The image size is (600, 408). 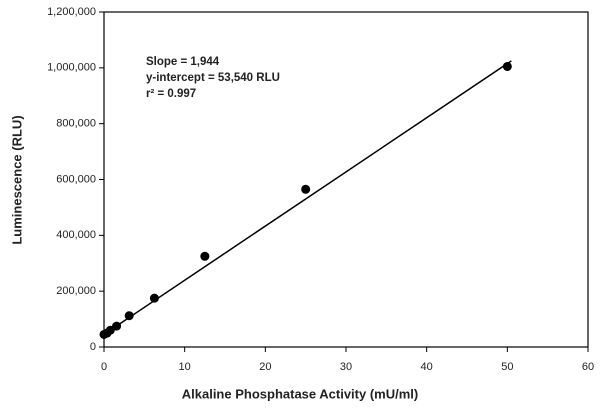 What do you see at coordinates (76, 179) in the screenshot?
I see `y-tick-label: 600,000` at bounding box center [76, 179].